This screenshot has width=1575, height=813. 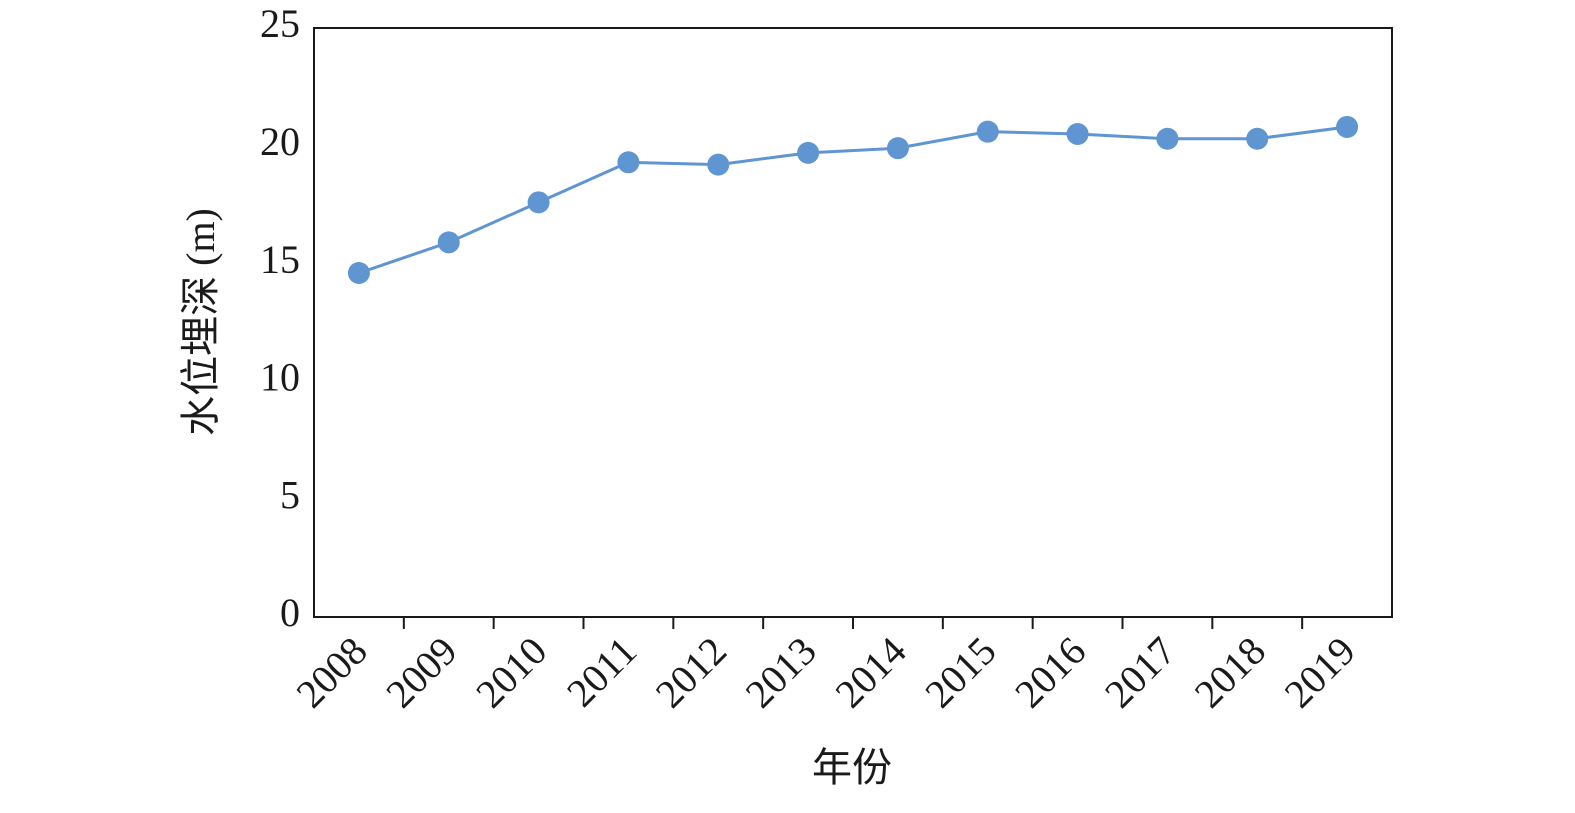 I want to click on x-tick-label: 2015, so click(x=960, y=672).